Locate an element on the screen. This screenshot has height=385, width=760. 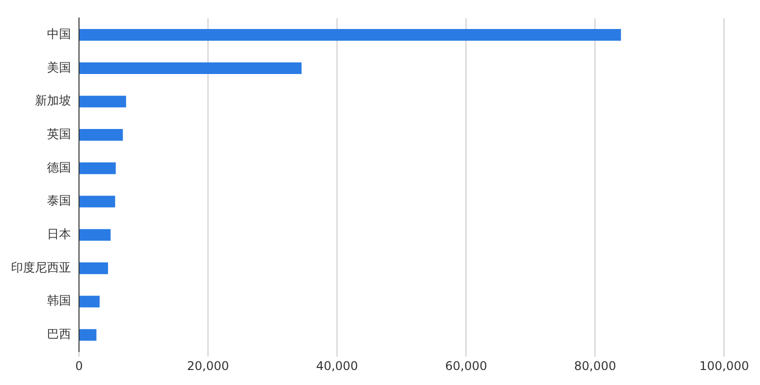
y-tick-label: 美国 is located at coordinates (59, 67).